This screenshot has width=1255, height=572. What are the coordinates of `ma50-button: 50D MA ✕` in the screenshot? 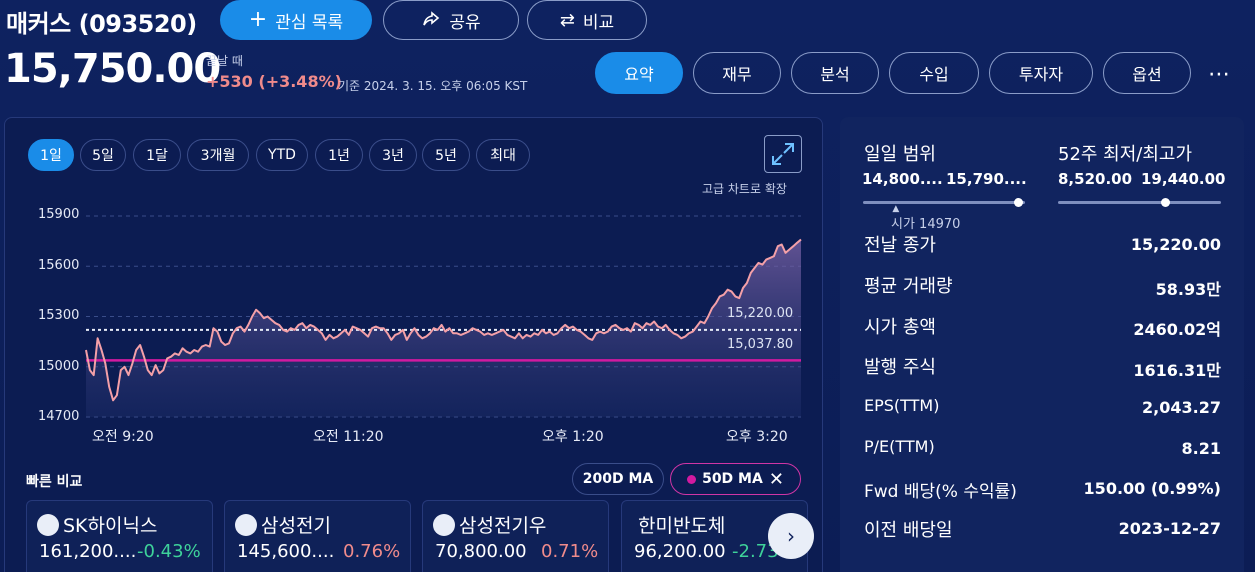 It's located at (735, 479).